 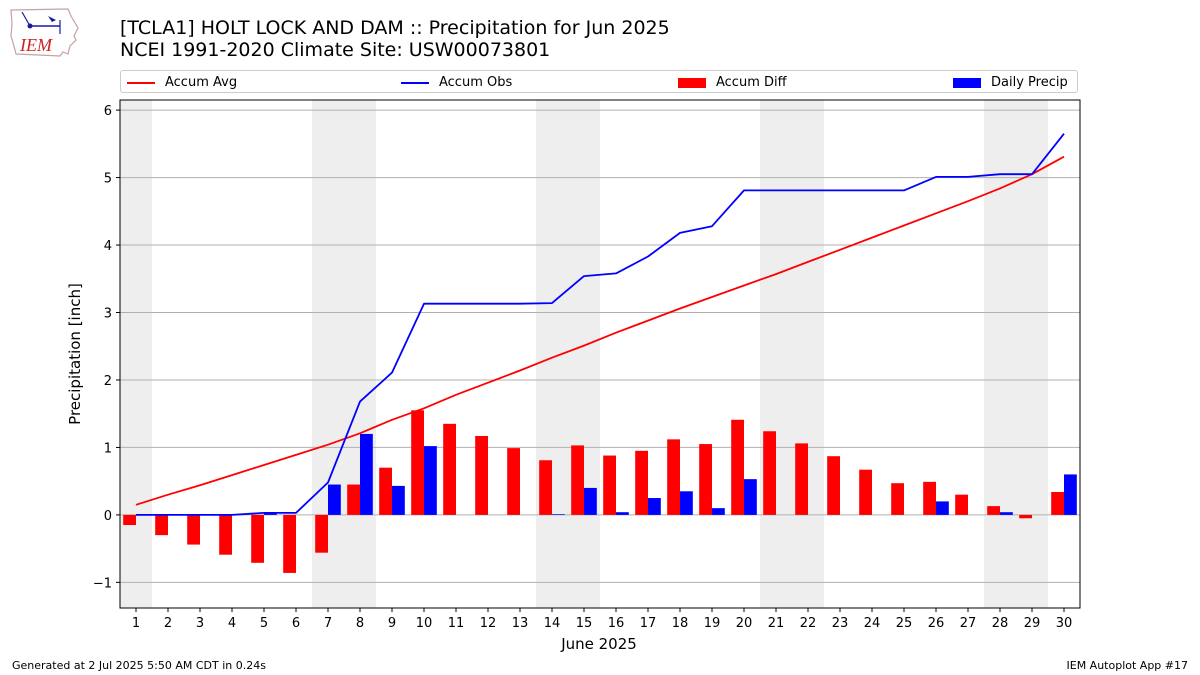 I want to click on legend-item-accum-obs: Accum Obs, so click(x=456, y=82).